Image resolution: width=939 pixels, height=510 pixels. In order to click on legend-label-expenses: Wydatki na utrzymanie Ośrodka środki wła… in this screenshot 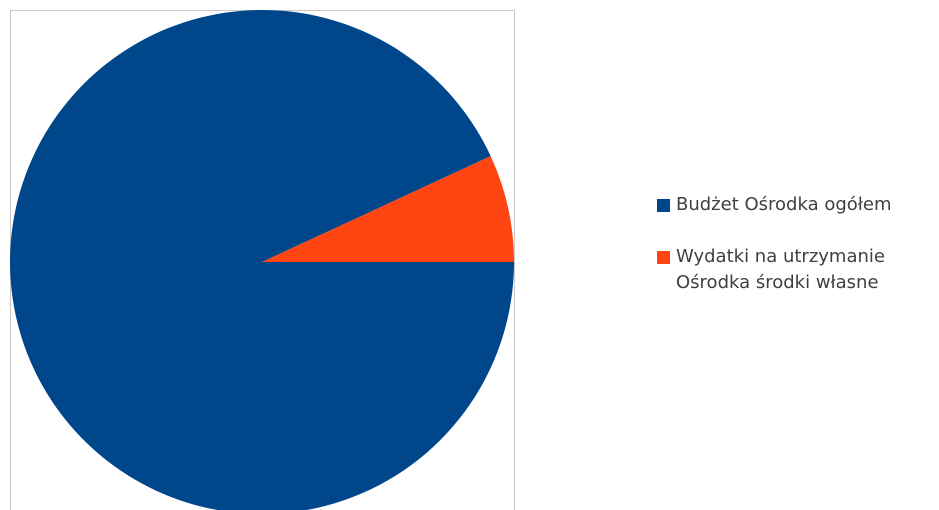, I will do `click(780, 269)`.